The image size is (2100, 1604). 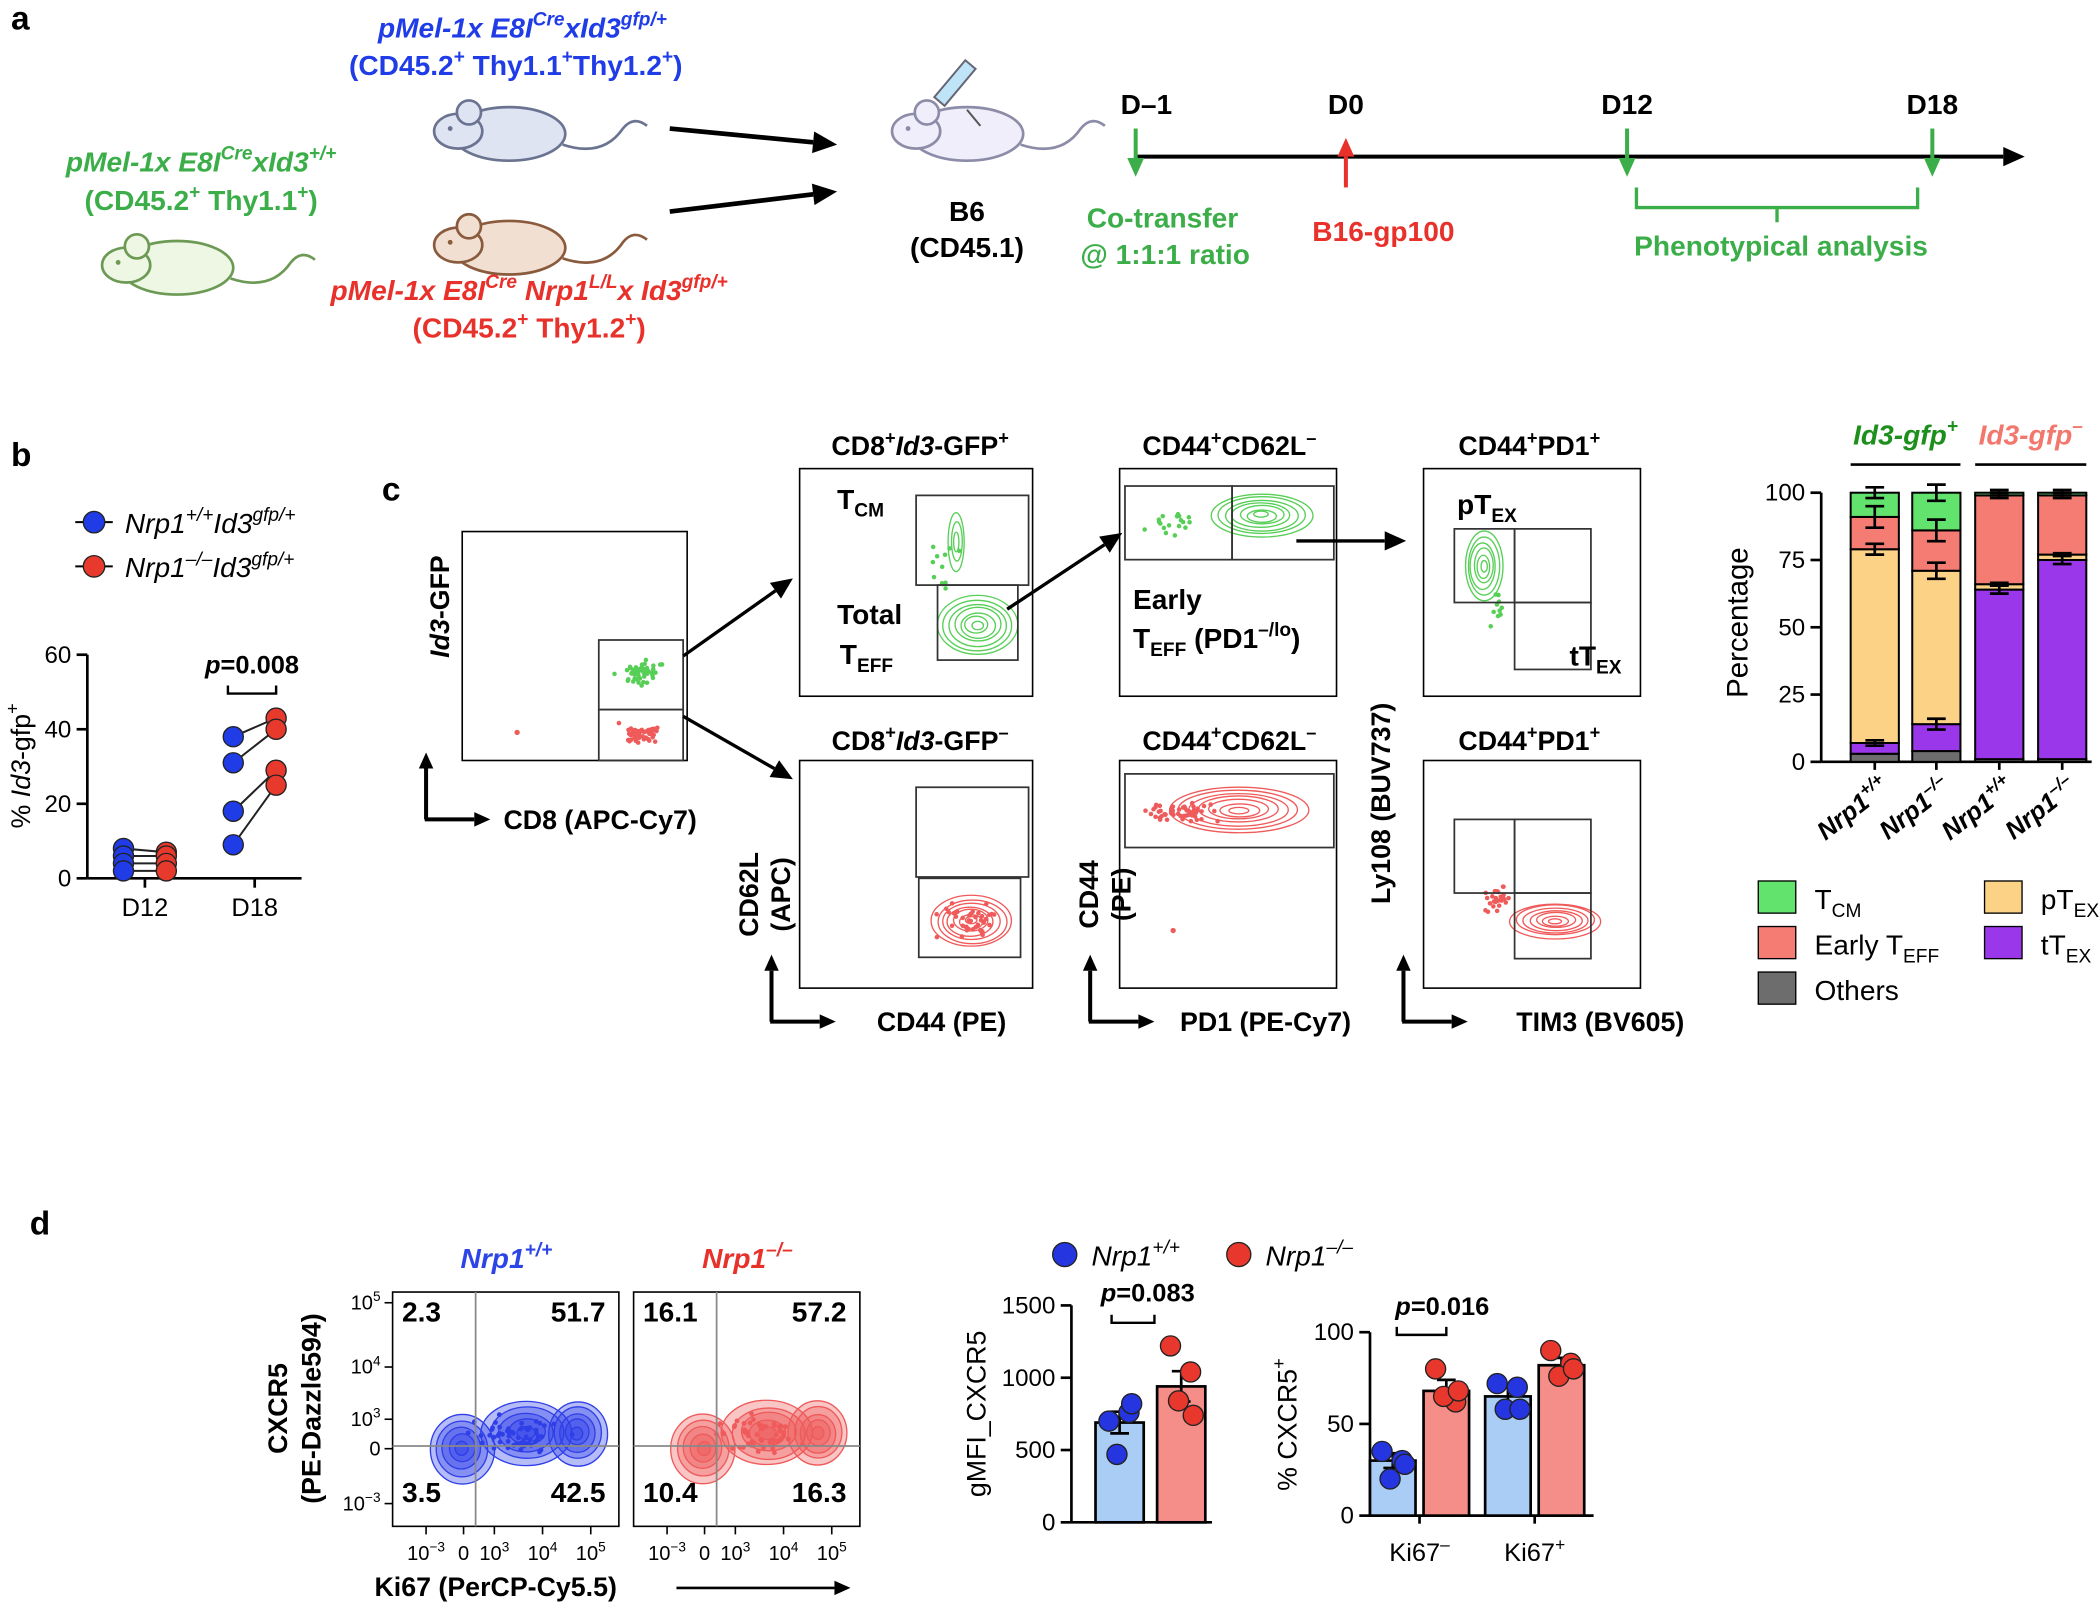 I want to click on flow-axis-label: TIM3 (BV605), so click(x=1600, y=1022).